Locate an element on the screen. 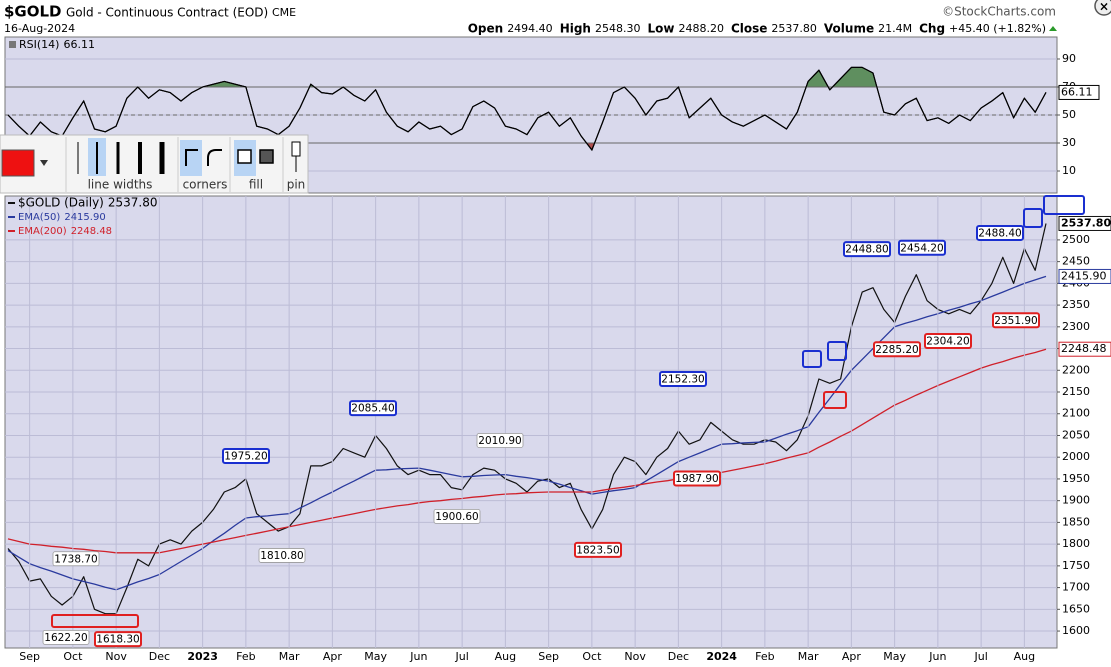 The image size is (1111, 667). quote-value: +45.40 (+1.82%) is located at coordinates (997, 28).